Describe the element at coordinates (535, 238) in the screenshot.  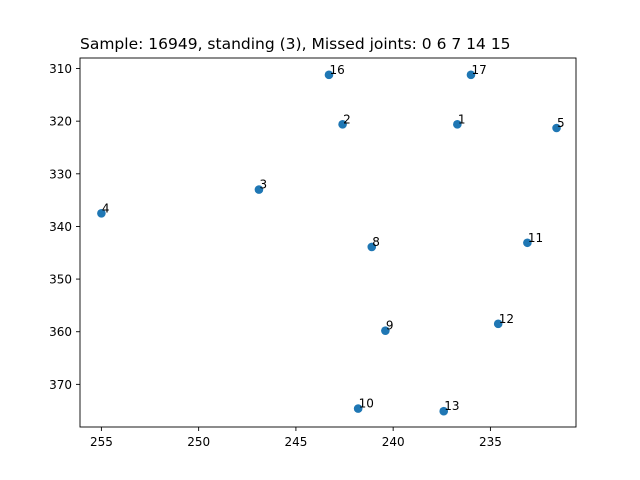
I see `point-label: 11` at that location.